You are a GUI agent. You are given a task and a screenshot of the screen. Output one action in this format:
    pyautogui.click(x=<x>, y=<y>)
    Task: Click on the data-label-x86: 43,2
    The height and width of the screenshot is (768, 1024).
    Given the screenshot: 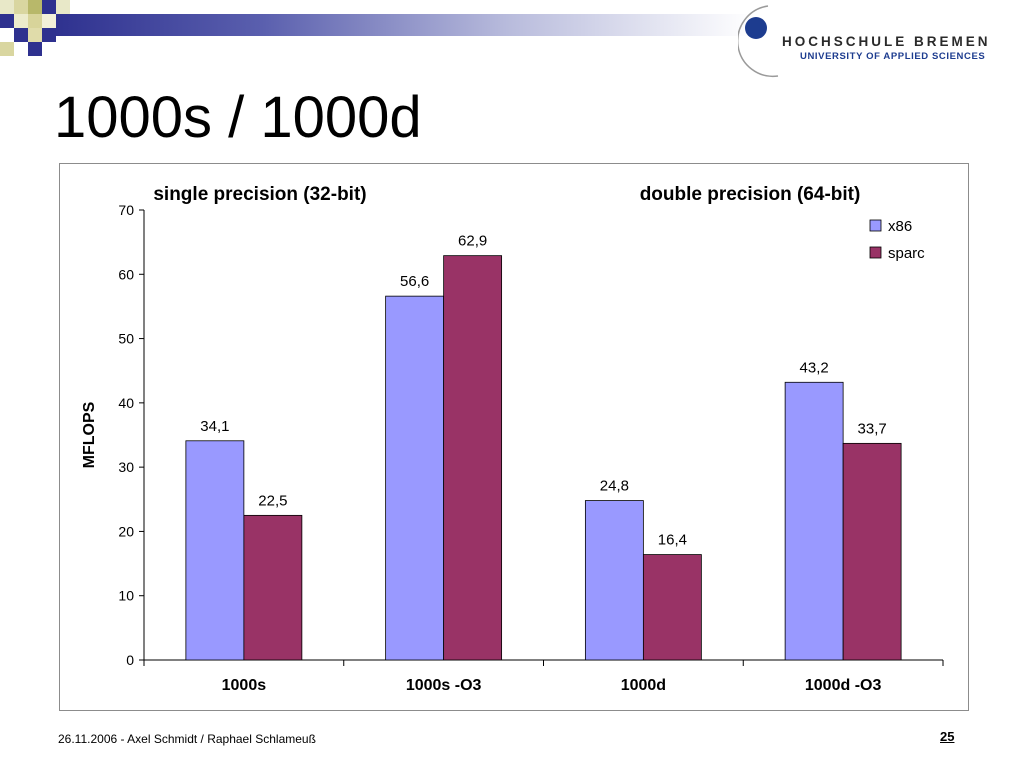 What is the action you would take?
    pyautogui.click(x=814, y=367)
    